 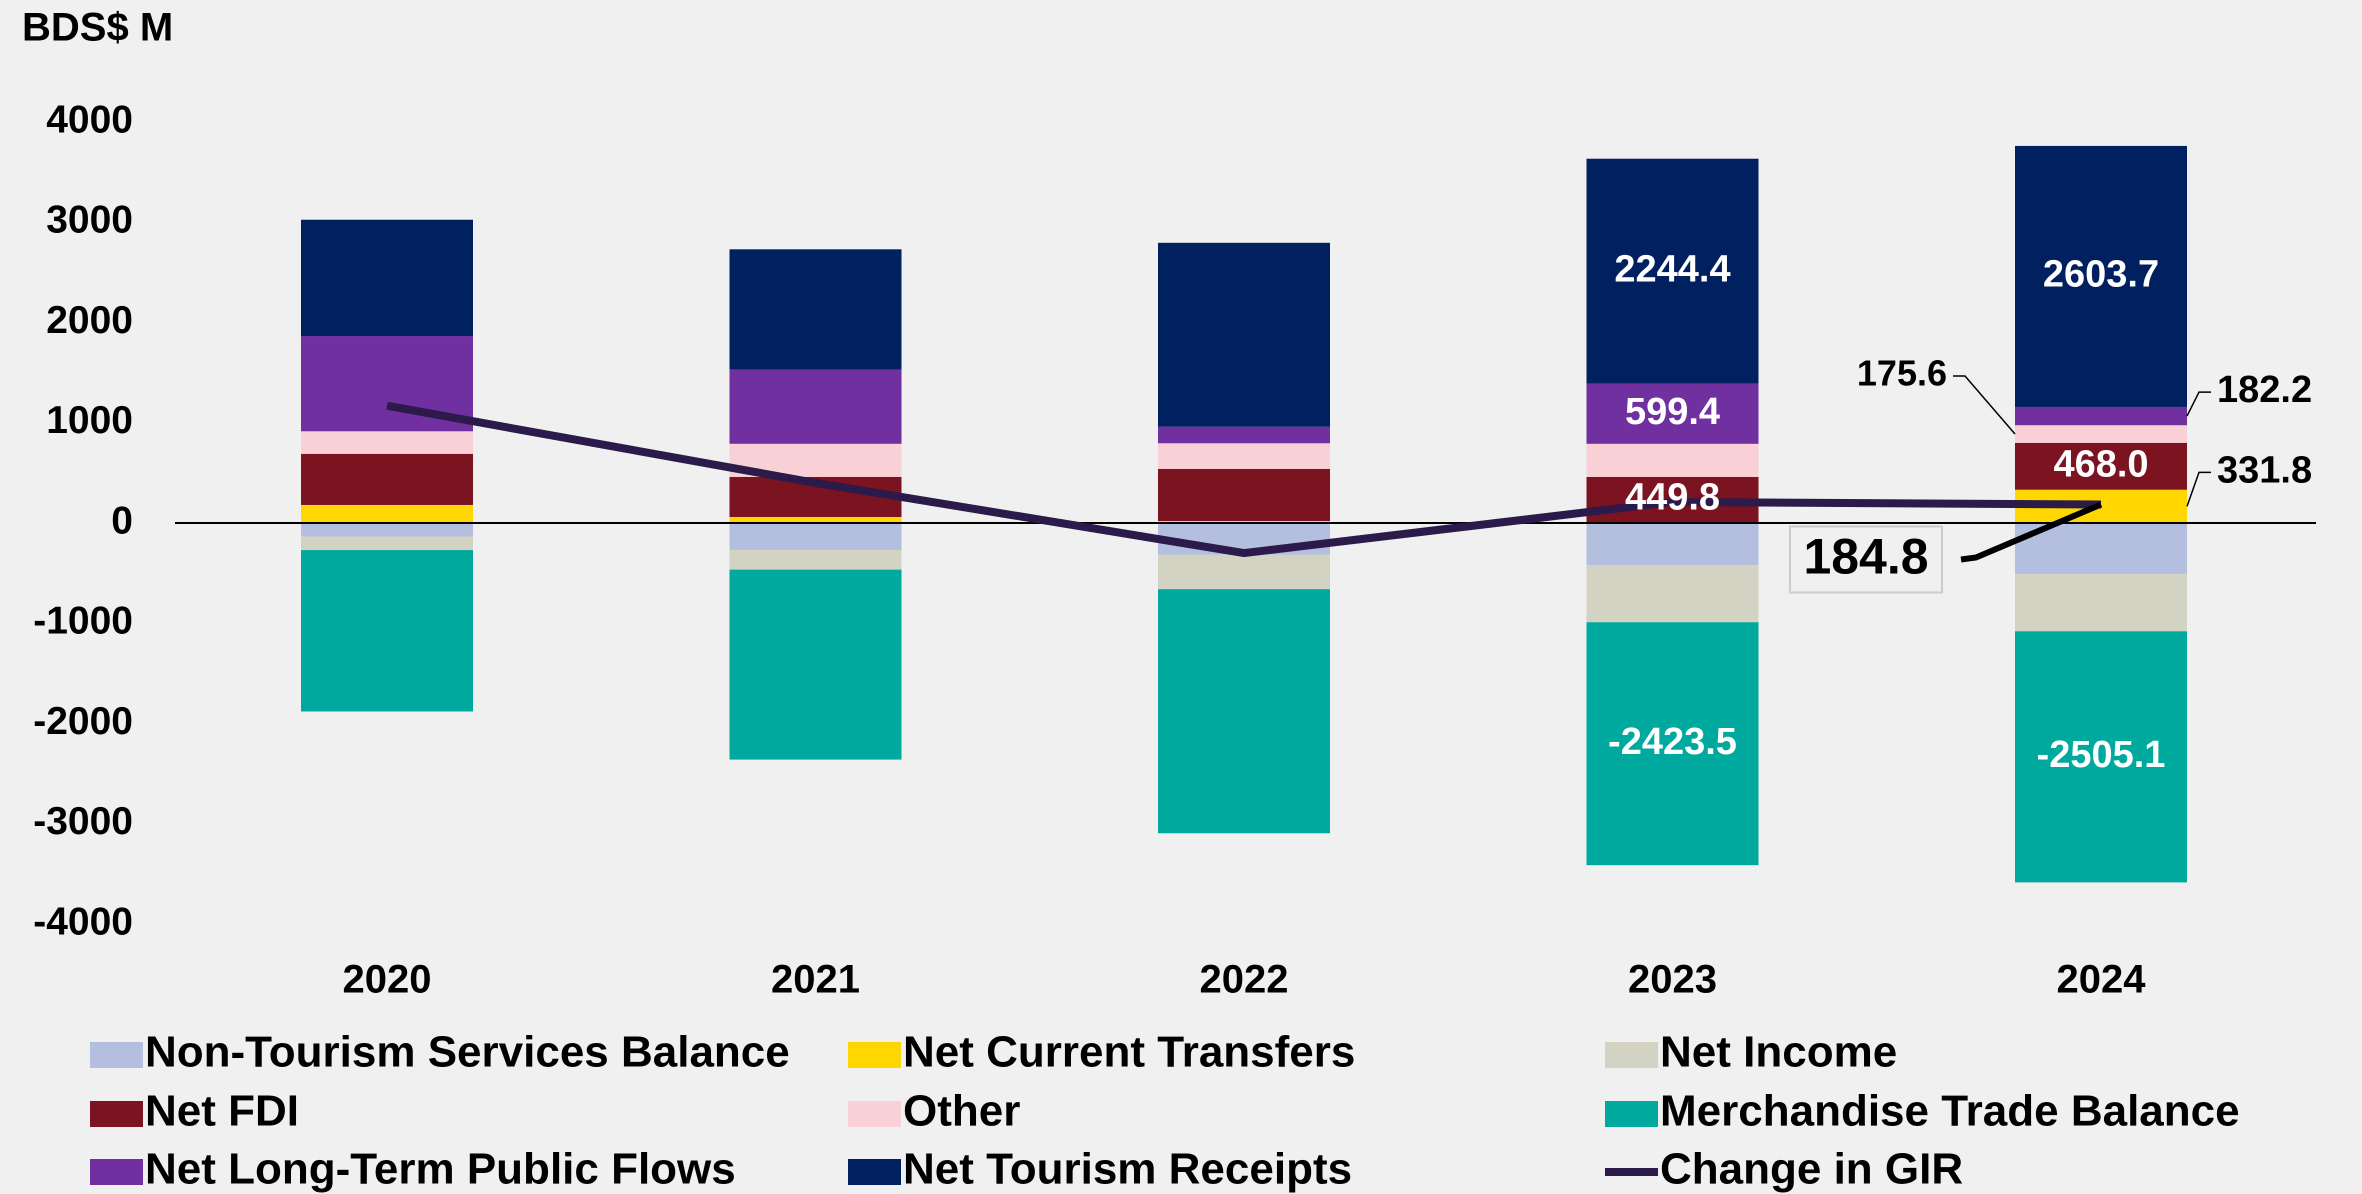 What do you see at coordinates (83, 721) in the screenshot?
I see `y-tick-label: -2000` at bounding box center [83, 721].